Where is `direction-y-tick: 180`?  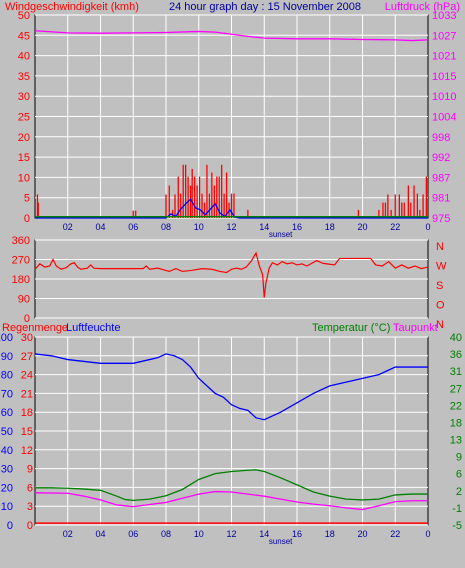 direction-y-tick: 180 is located at coordinates (21, 280).